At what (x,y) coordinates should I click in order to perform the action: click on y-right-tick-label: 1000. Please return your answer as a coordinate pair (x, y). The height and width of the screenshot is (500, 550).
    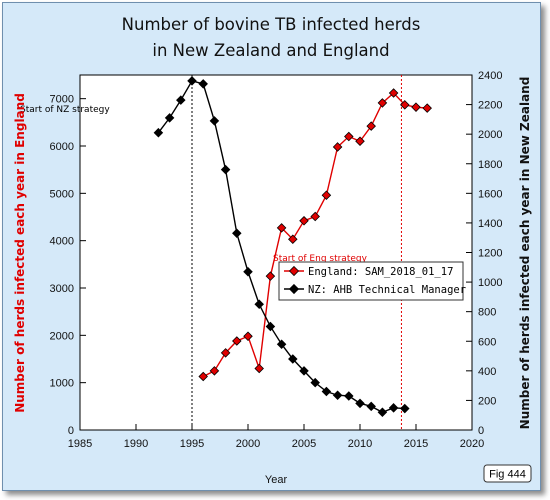
    Looking at the image, I should click on (490, 283).